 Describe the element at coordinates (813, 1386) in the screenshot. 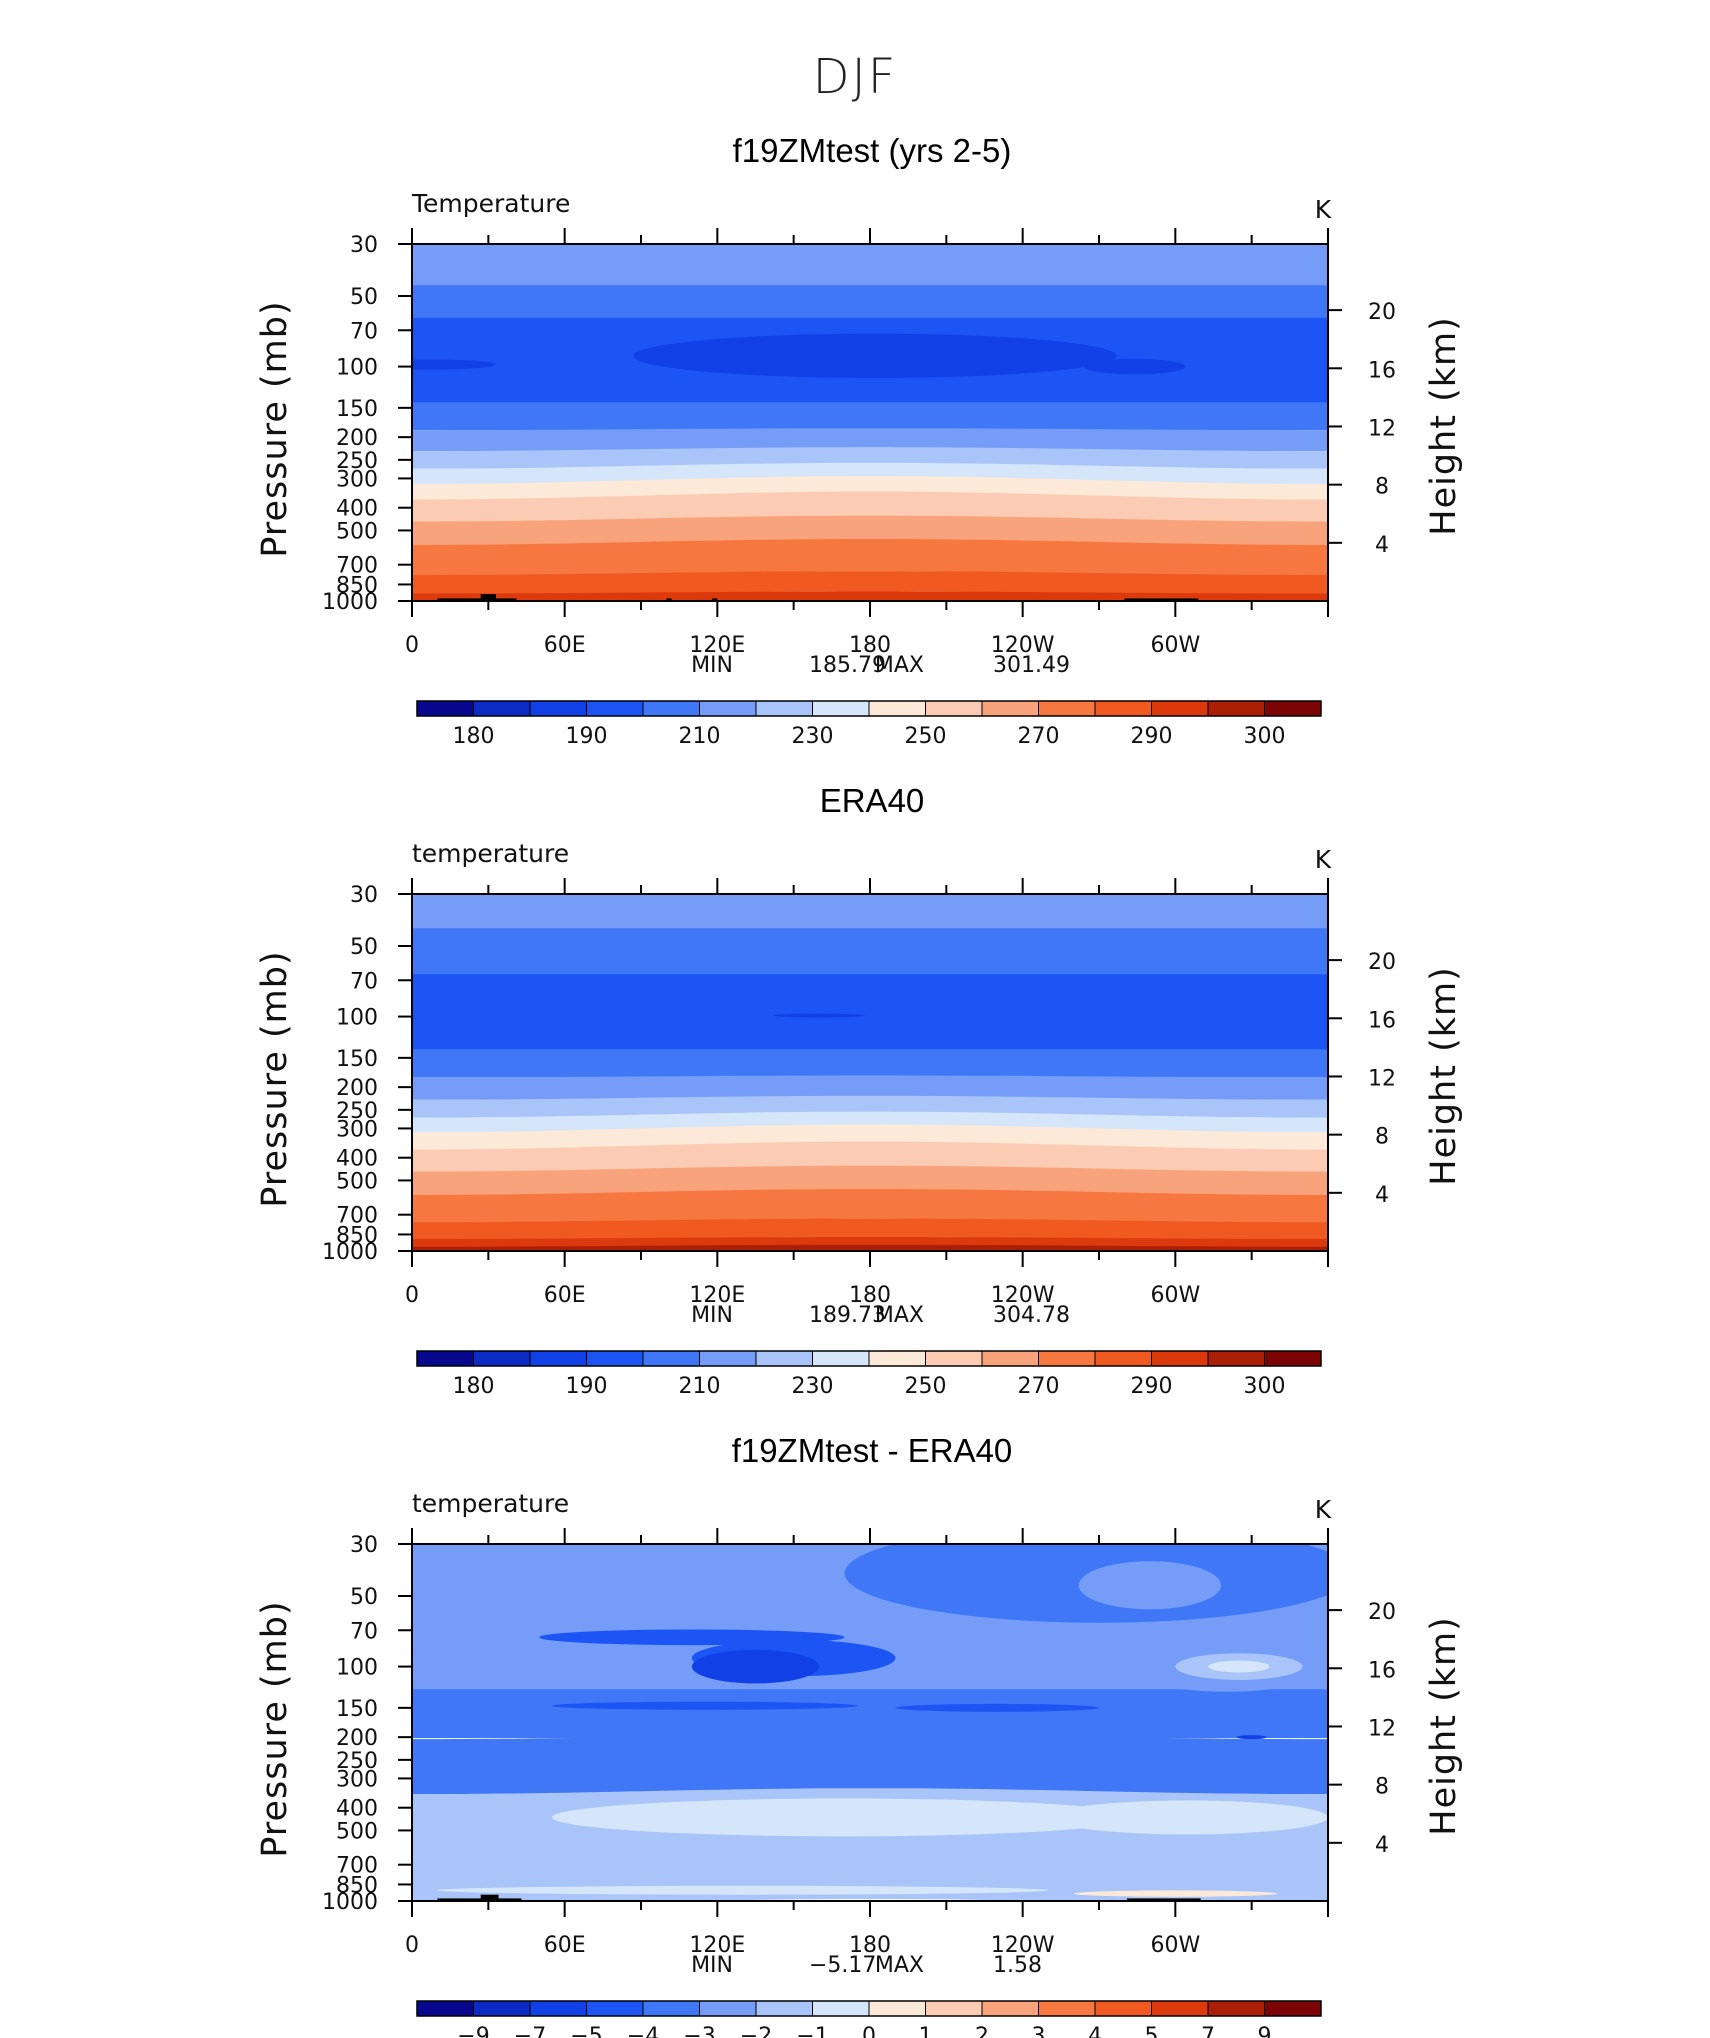

I see `colorbar-label: 230` at that location.